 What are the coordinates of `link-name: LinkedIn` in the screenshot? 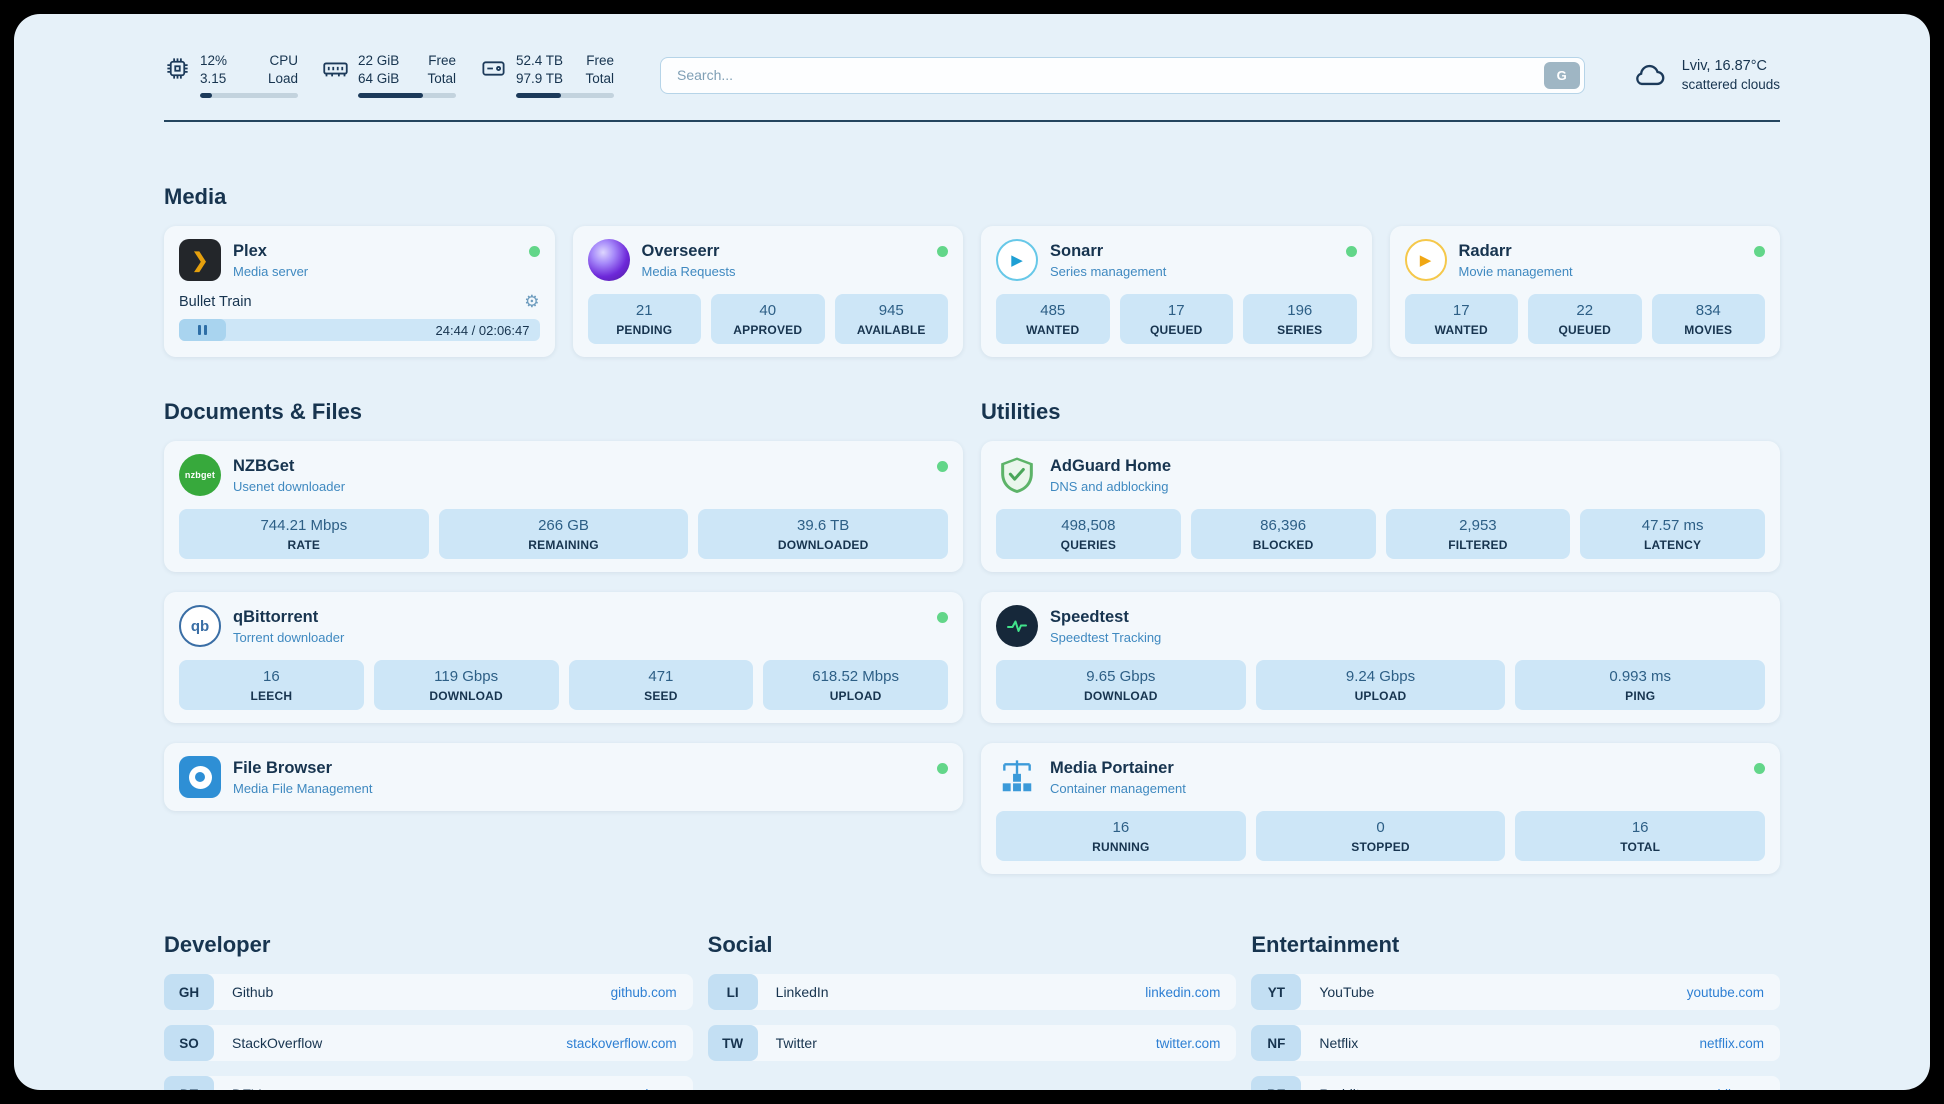 It's located at (802, 992).